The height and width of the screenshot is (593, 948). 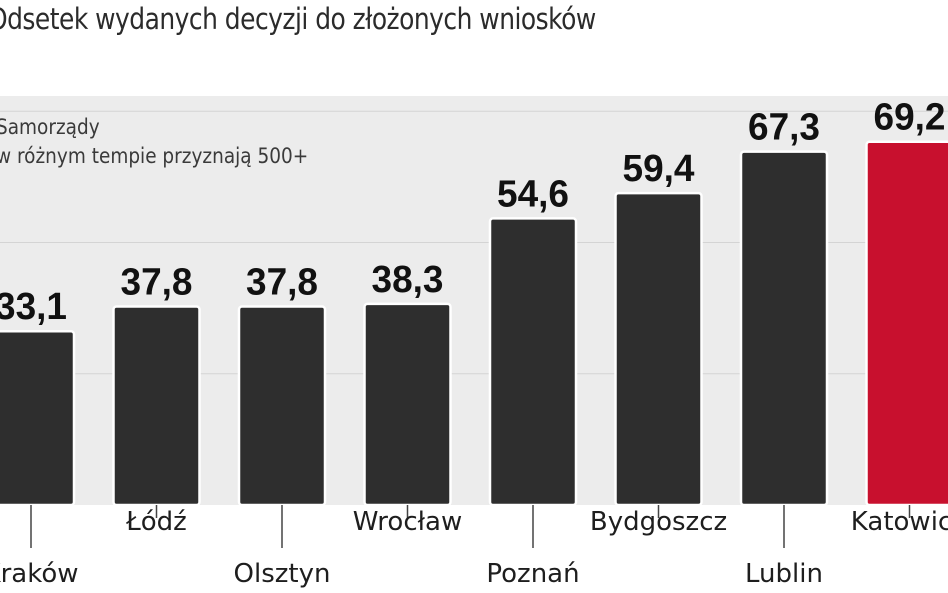 What do you see at coordinates (533, 362) in the screenshot?
I see `bar-poznań` at bounding box center [533, 362].